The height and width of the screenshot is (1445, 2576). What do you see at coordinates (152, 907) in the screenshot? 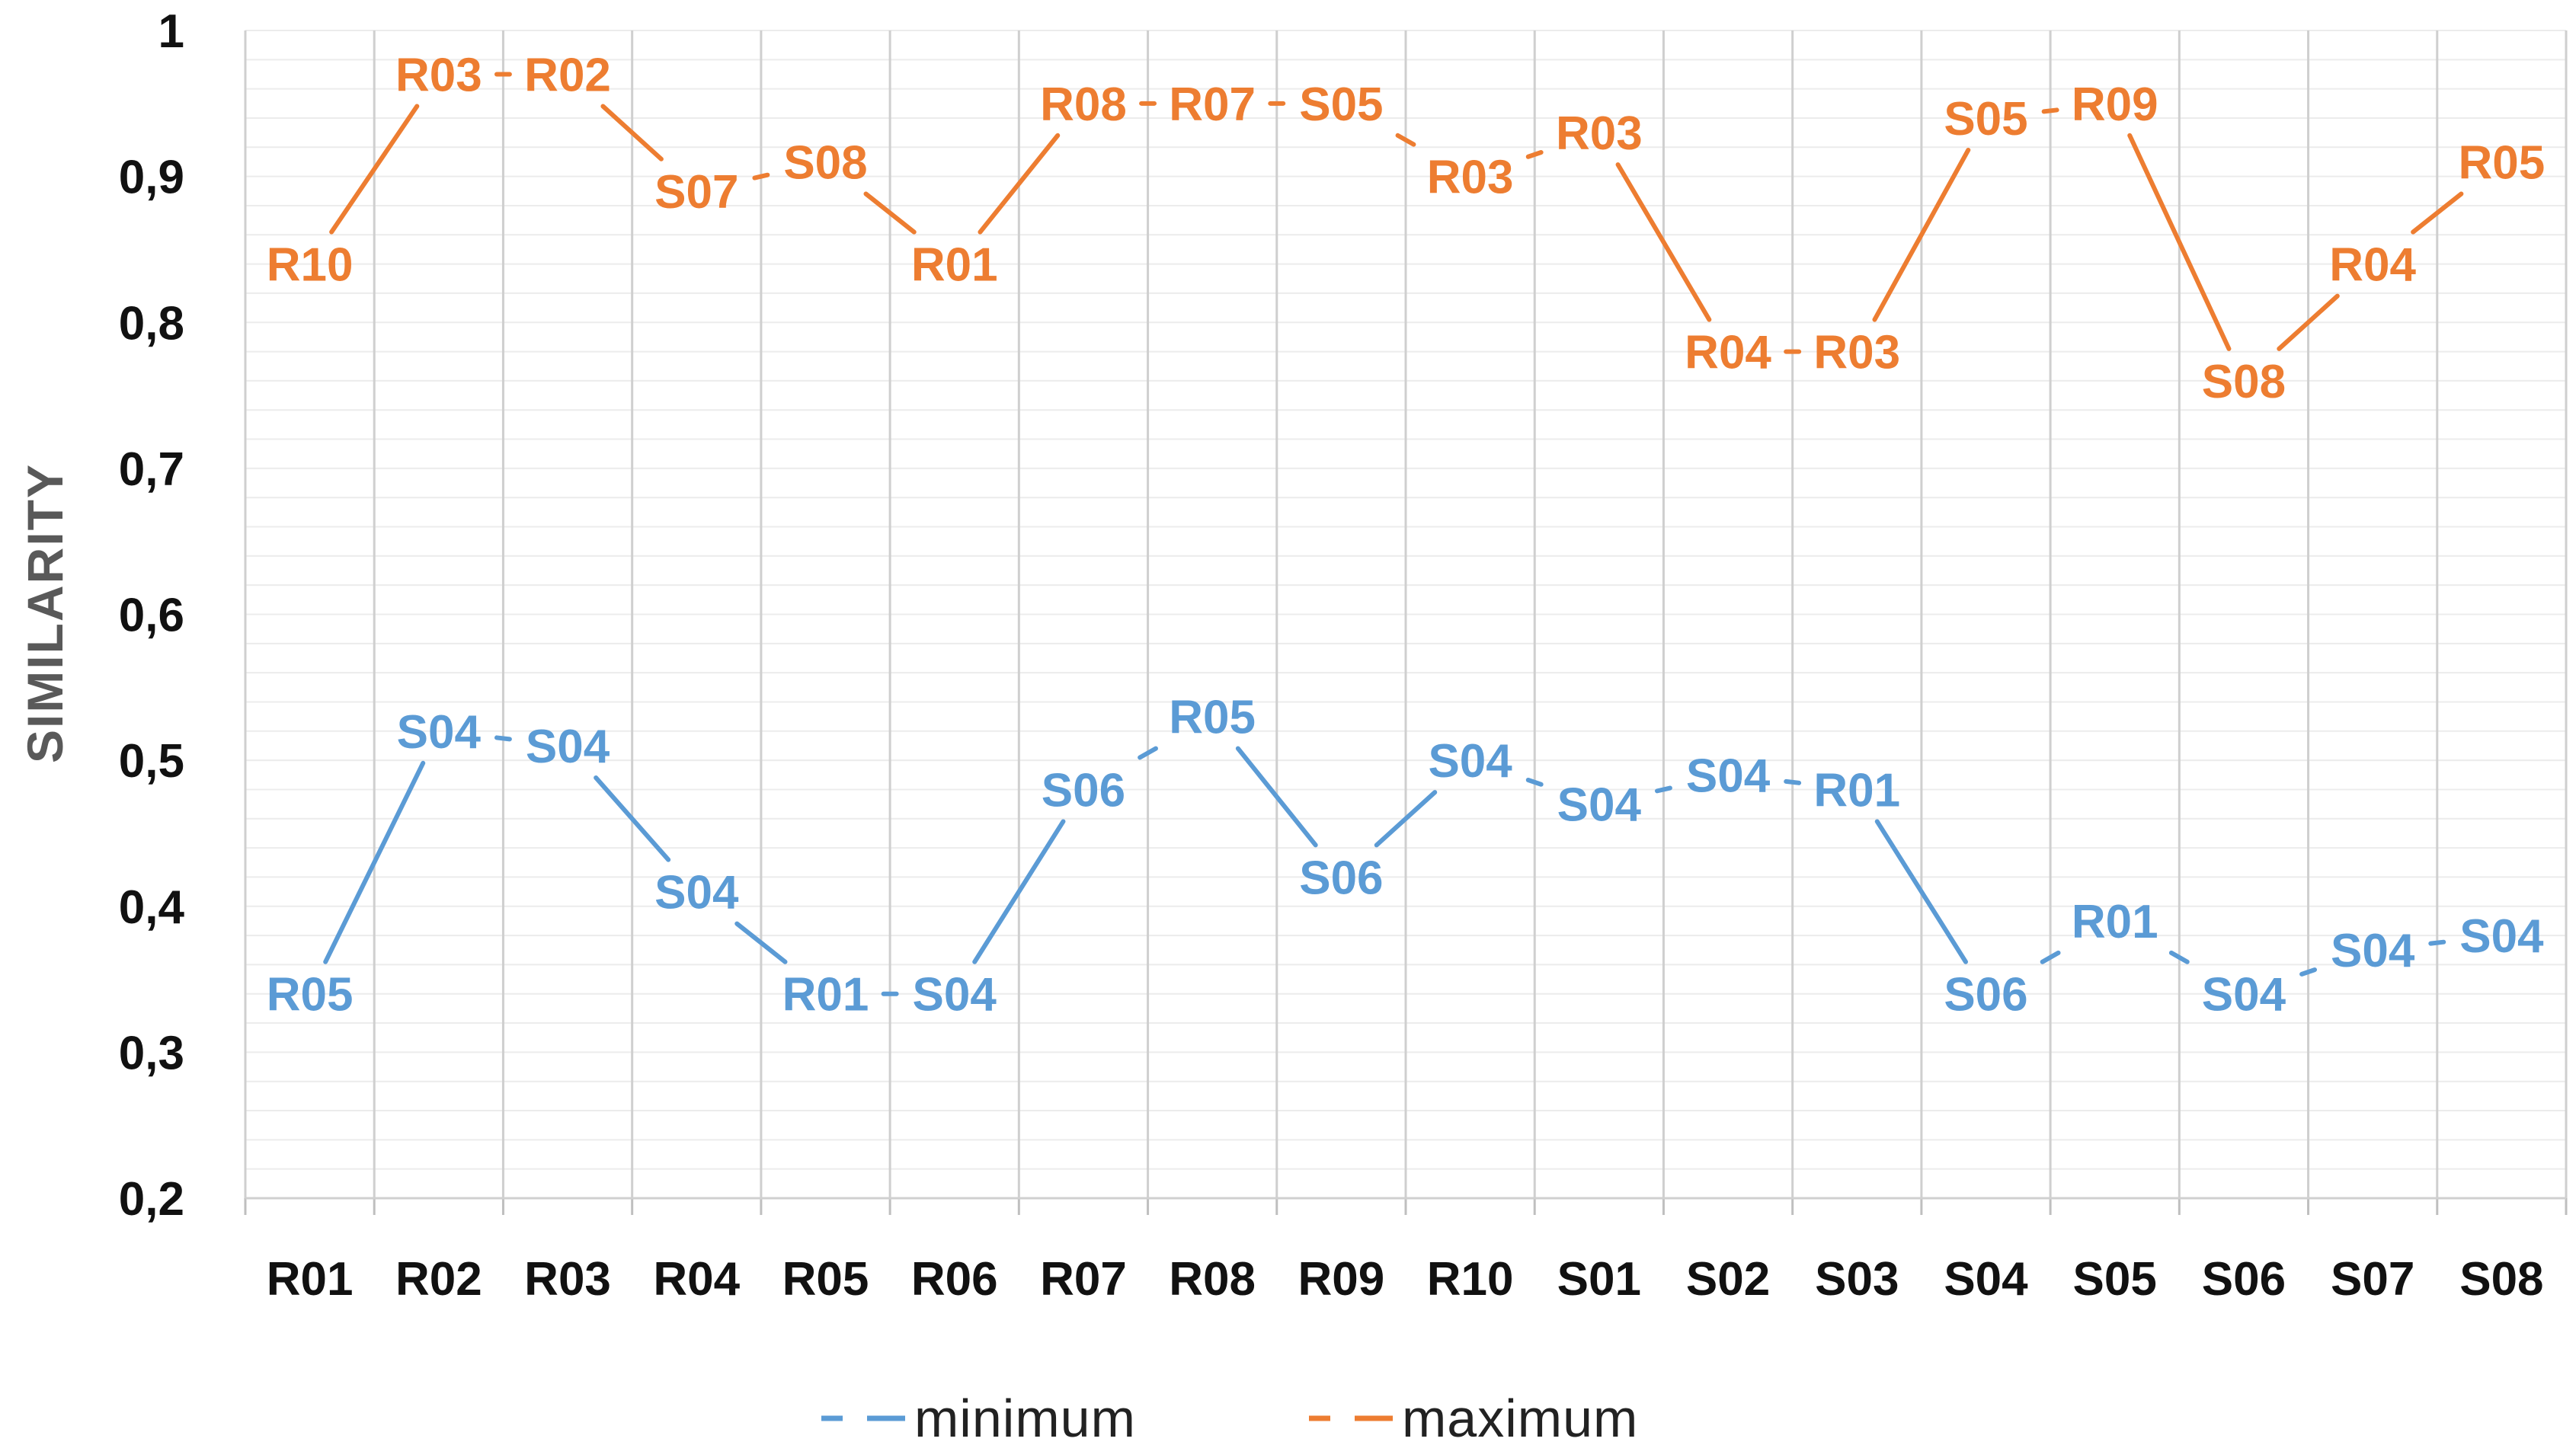
I see `y-tick-label: 0,4` at bounding box center [152, 907].